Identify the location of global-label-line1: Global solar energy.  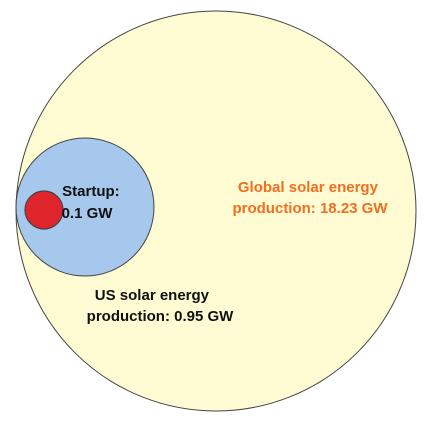
(308, 187).